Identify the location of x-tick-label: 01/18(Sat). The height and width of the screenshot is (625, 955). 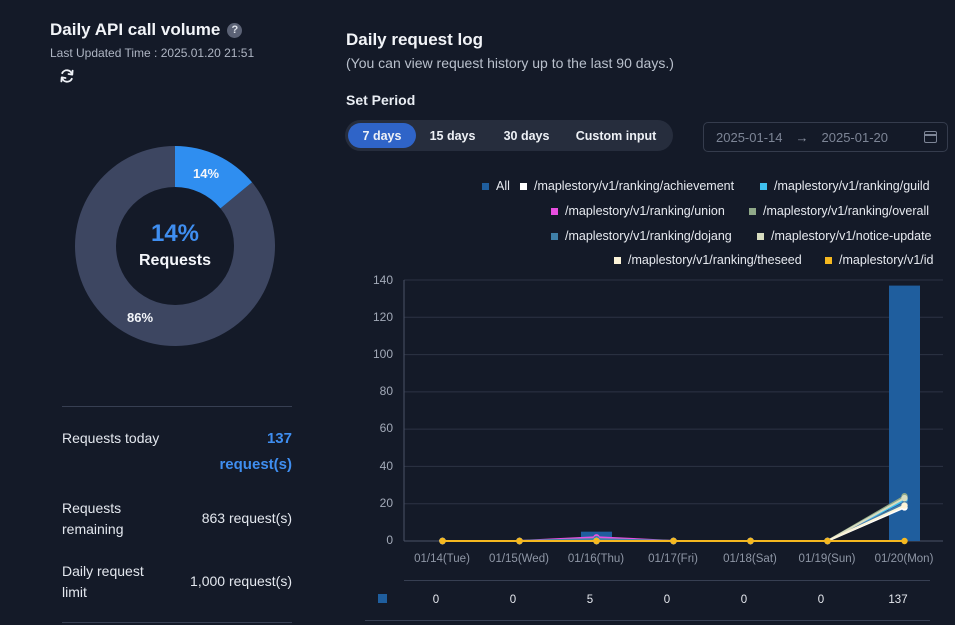
(750, 559).